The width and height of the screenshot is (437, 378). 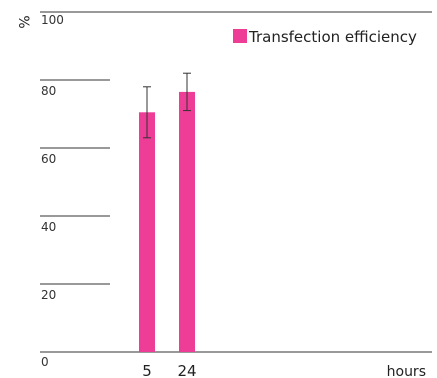 What do you see at coordinates (52, 20) in the screenshot?
I see `y-tick-label: 100` at bounding box center [52, 20].